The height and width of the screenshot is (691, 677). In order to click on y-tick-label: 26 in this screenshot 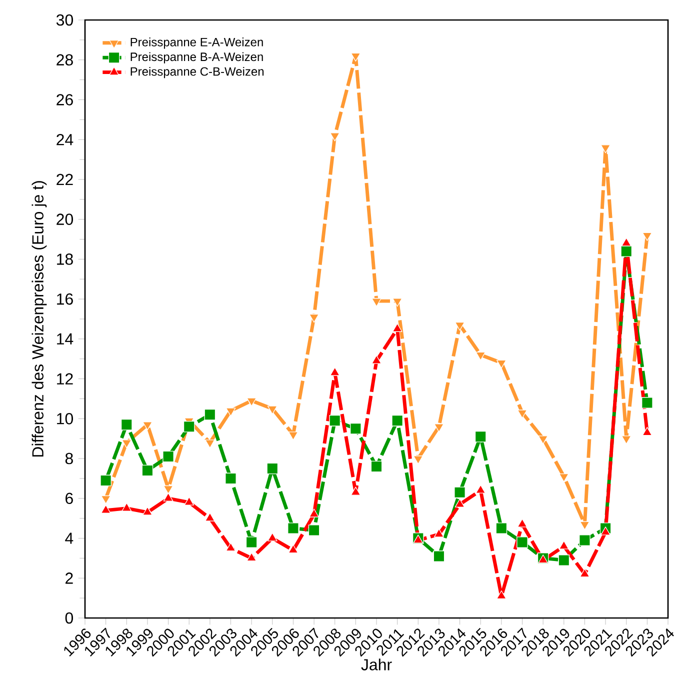, I will do `click(64, 100)`.